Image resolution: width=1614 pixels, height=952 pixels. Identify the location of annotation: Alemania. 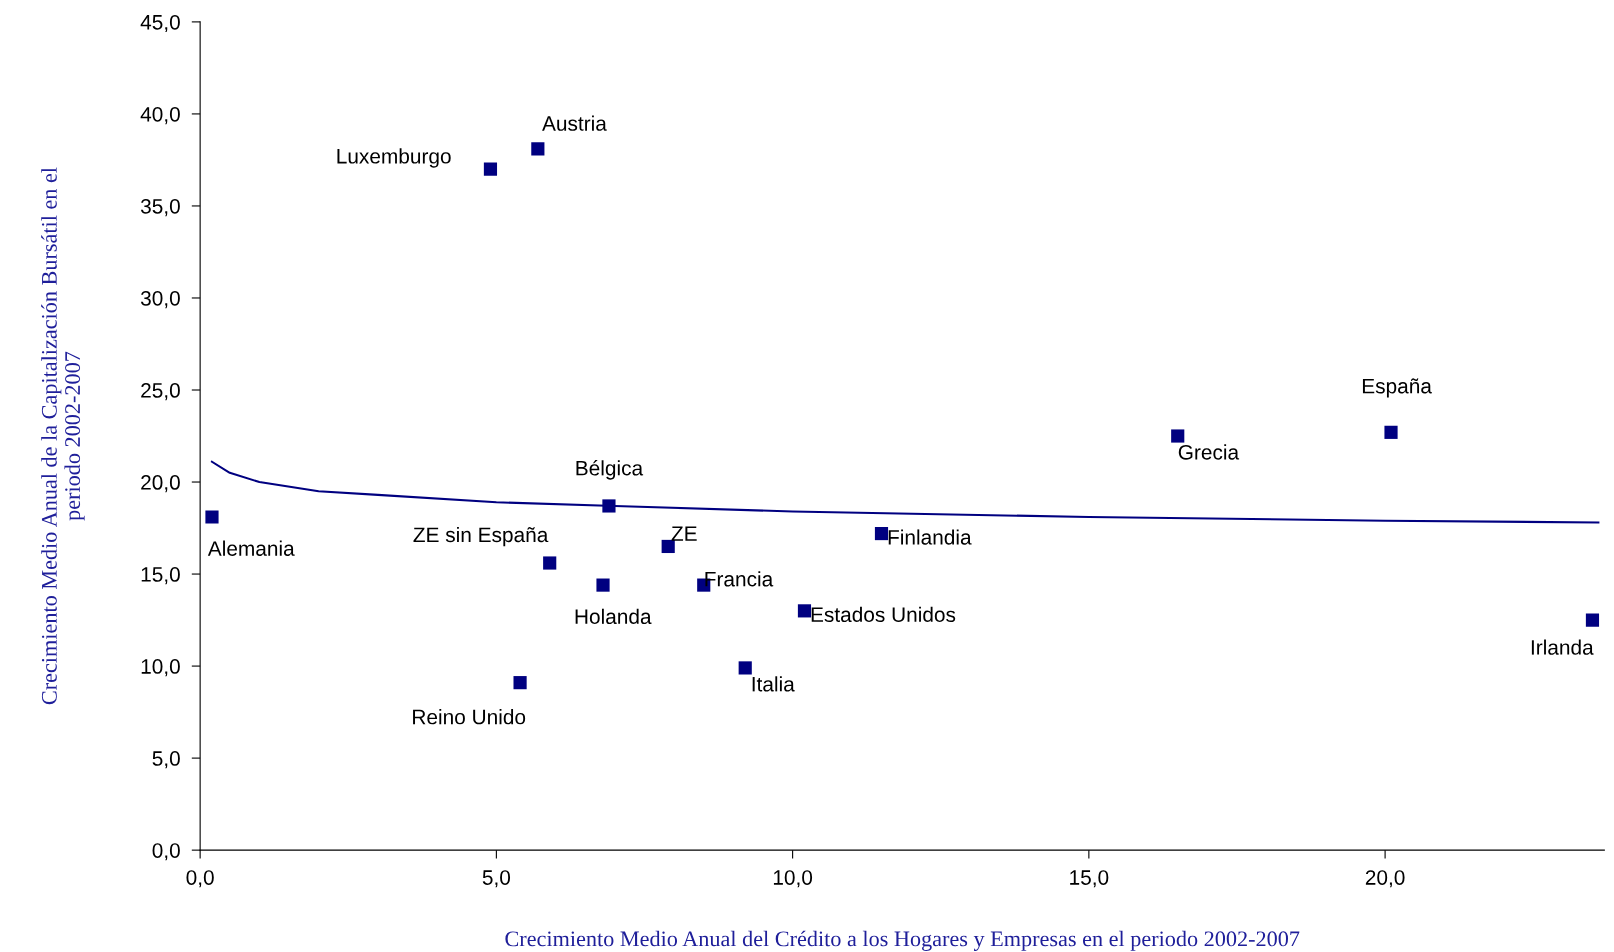
(251, 548).